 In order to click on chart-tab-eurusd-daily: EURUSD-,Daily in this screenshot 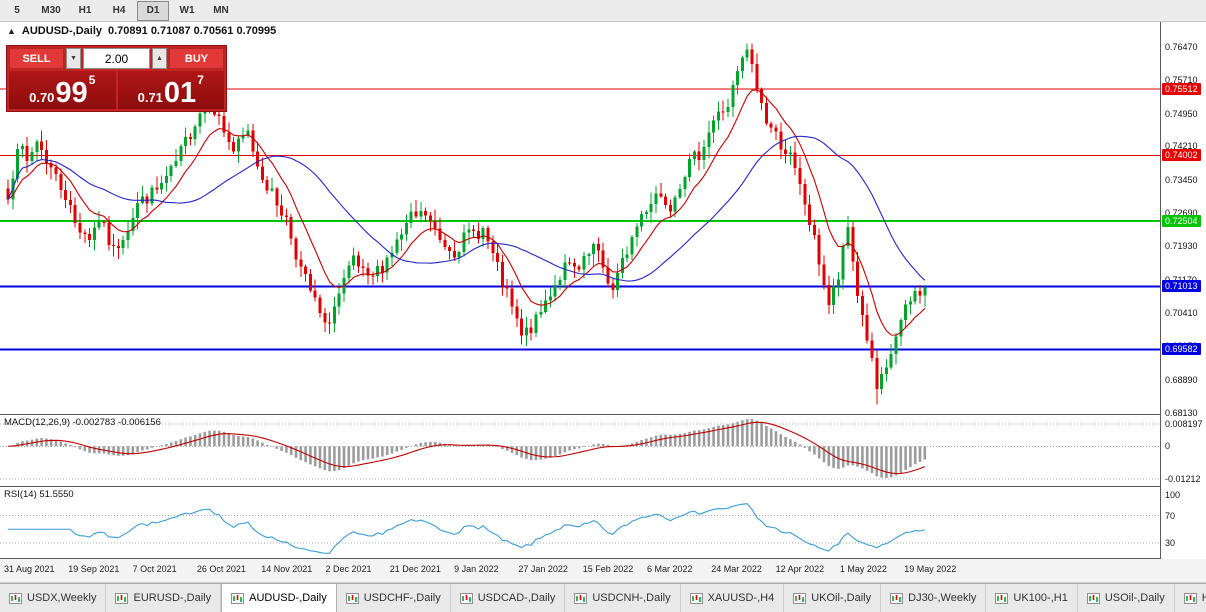, I will do `click(164, 598)`.